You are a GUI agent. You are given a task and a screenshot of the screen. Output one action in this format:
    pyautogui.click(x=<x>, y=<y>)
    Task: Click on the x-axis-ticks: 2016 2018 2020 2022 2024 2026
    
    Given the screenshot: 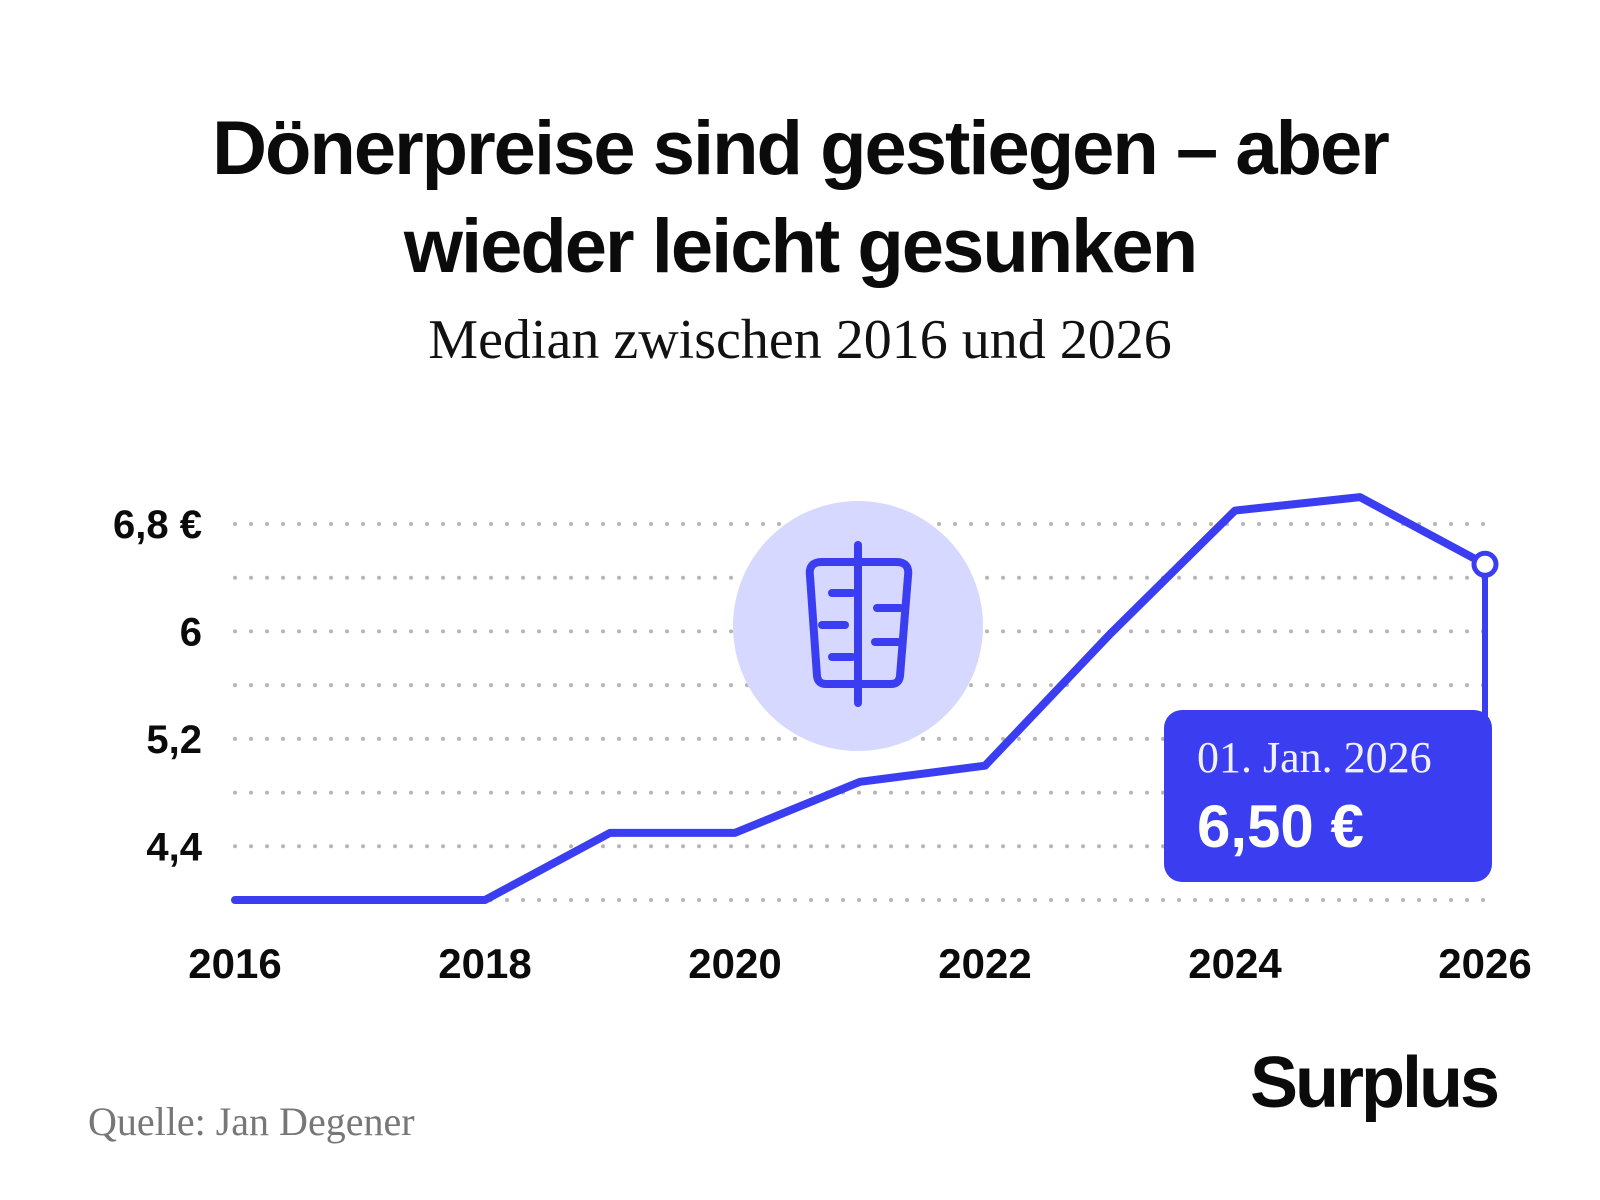 What is the action you would take?
    pyautogui.click(x=859, y=963)
    